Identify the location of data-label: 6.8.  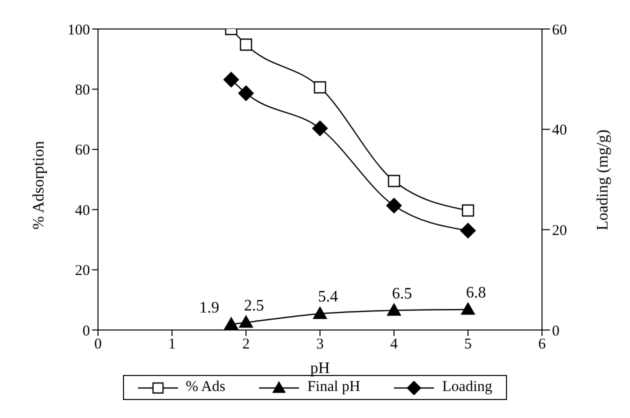
(476, 293).